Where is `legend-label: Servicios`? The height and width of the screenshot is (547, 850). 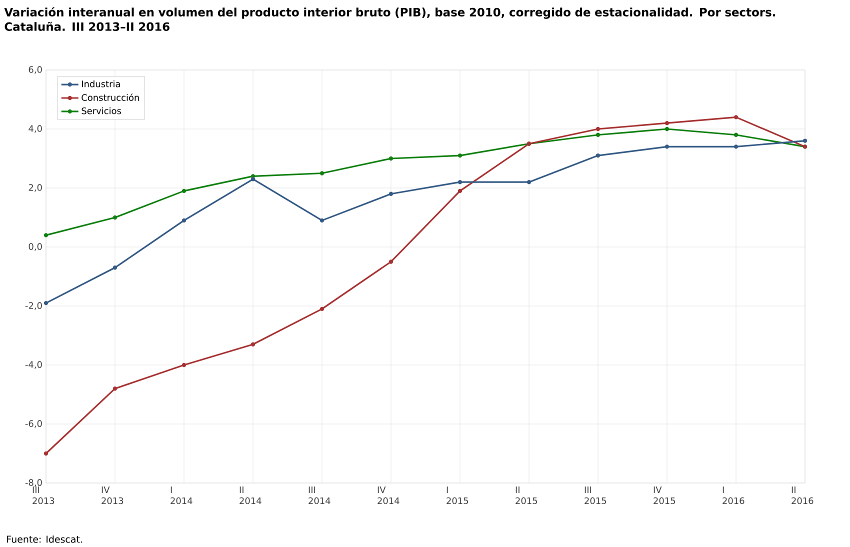
legend-label: Servicios is located at coordinates (102, 110).